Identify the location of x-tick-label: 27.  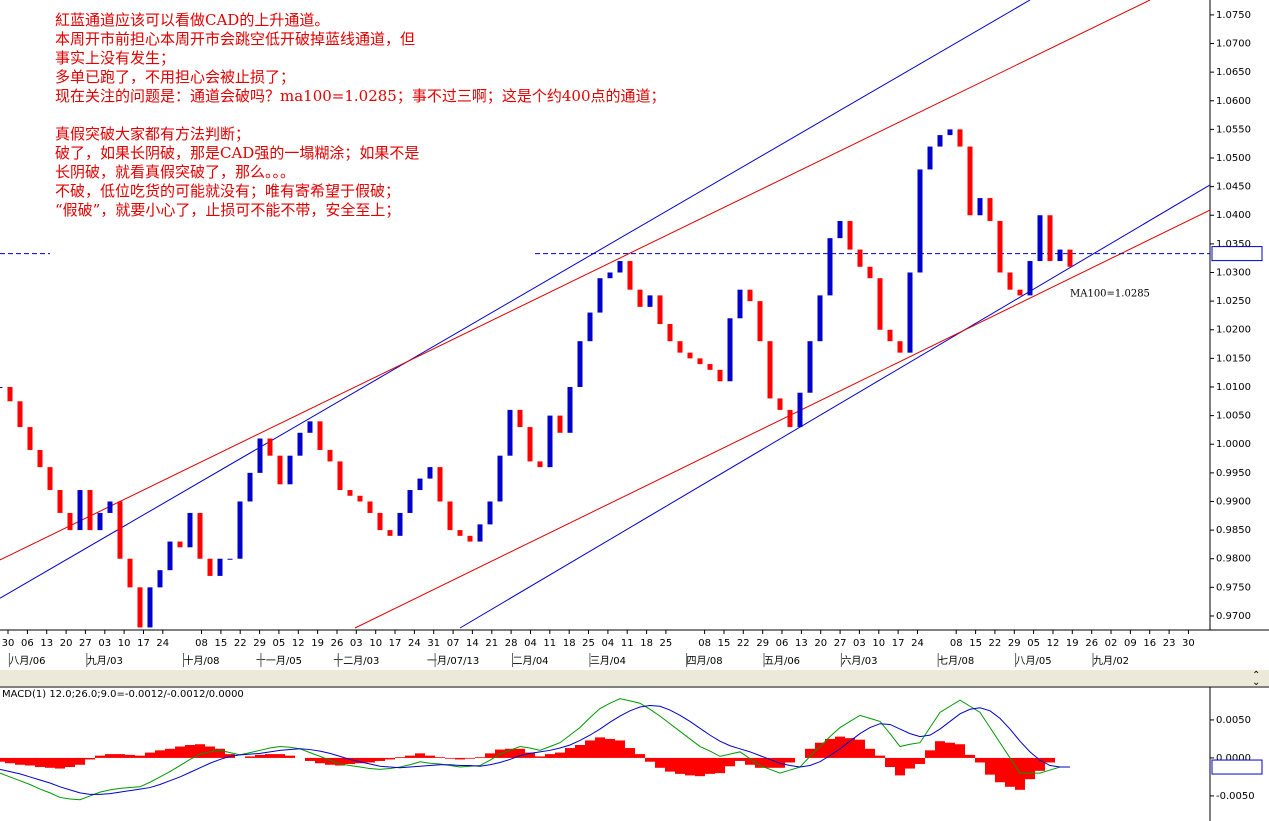
(840, 643).